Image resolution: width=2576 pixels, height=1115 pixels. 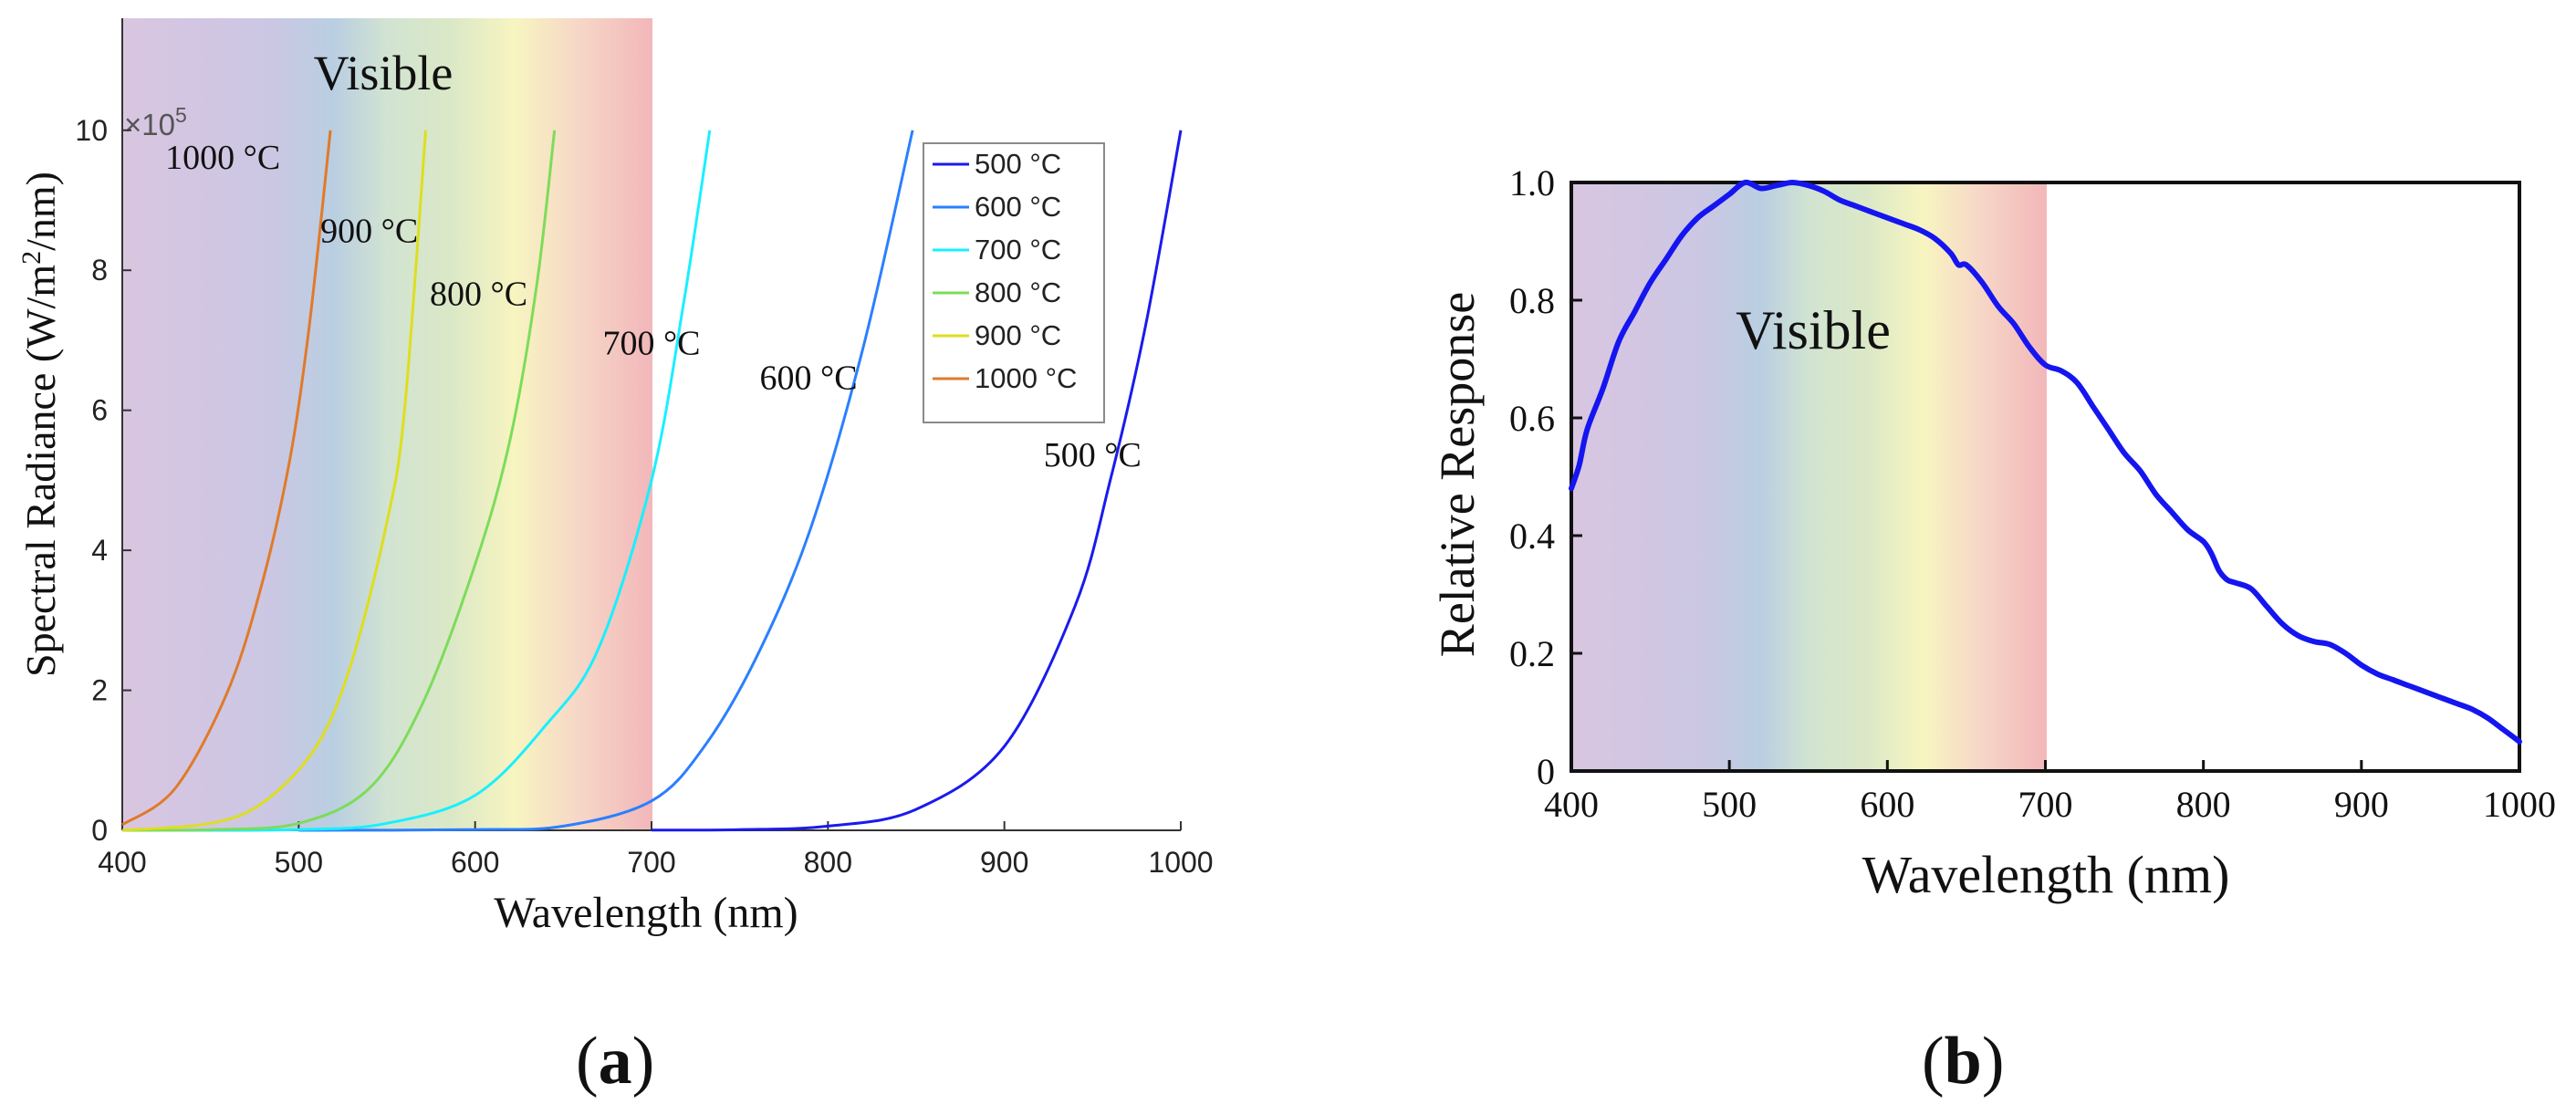 I want to click on chart-a-legend-label-900c: 900 °C, so click(x=1018, y=335).